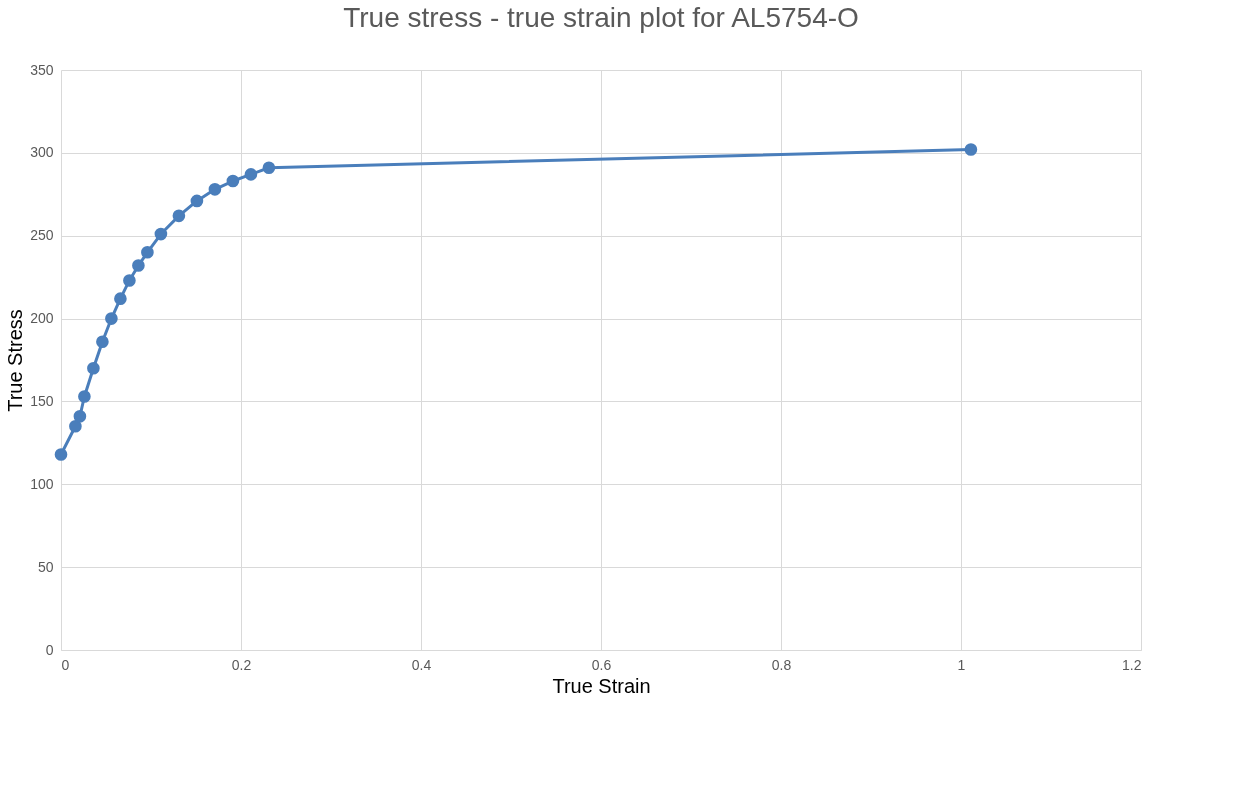 The width and height of the screenshot is (1252, 807). I want to click on x-tick-label: 0.8, so click(781, 664).